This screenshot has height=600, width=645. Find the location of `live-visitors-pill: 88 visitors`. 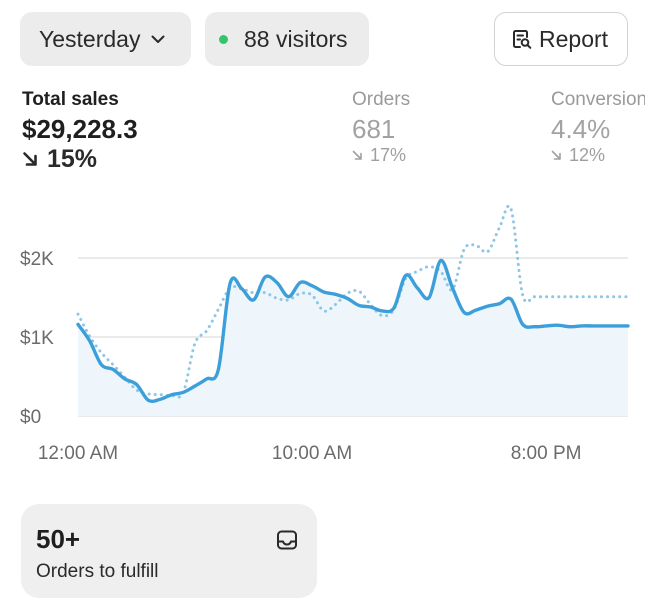

live-visitors-pill: 88 visitors is located at coordinates (287, 39).